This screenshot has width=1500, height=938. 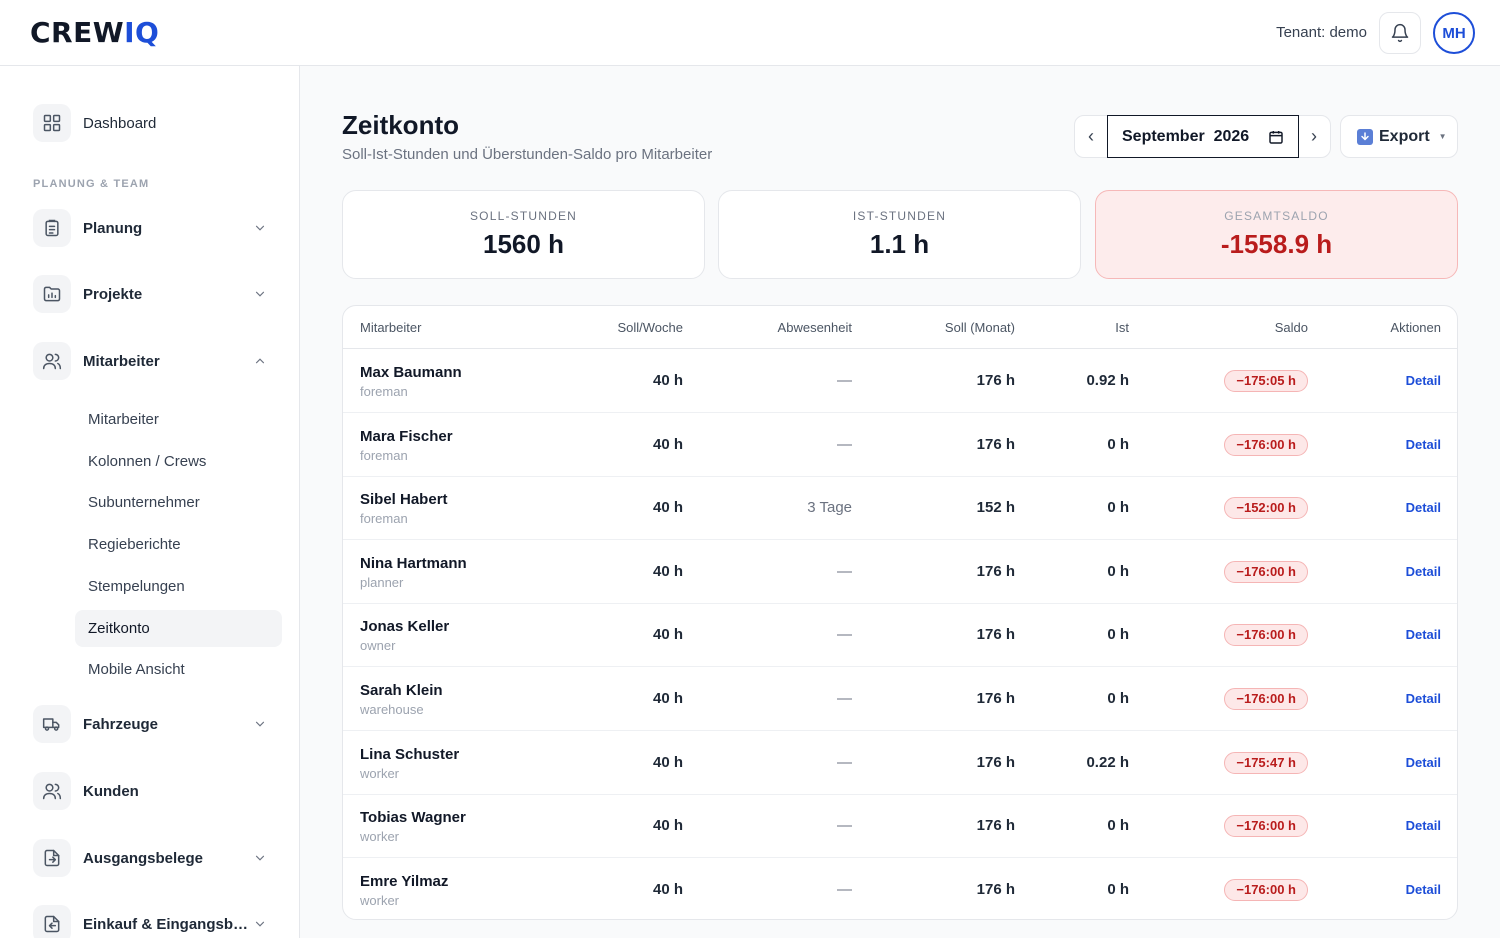 What do you see at coordinates (1400, 33) in the screenshot?
I see `notifications-button` at bounding box center [1400, 33].